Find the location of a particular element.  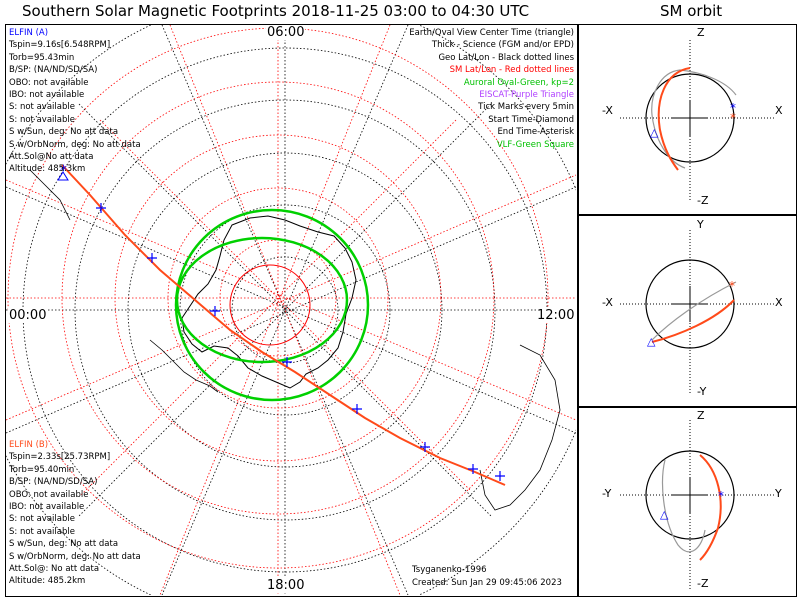

elfin-a-line: Altitude: 485.3km is located at coordinates (47, 169).